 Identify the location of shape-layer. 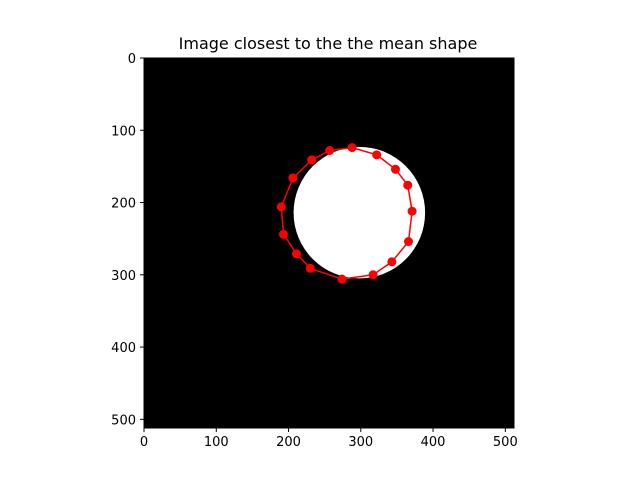
(346, 213).